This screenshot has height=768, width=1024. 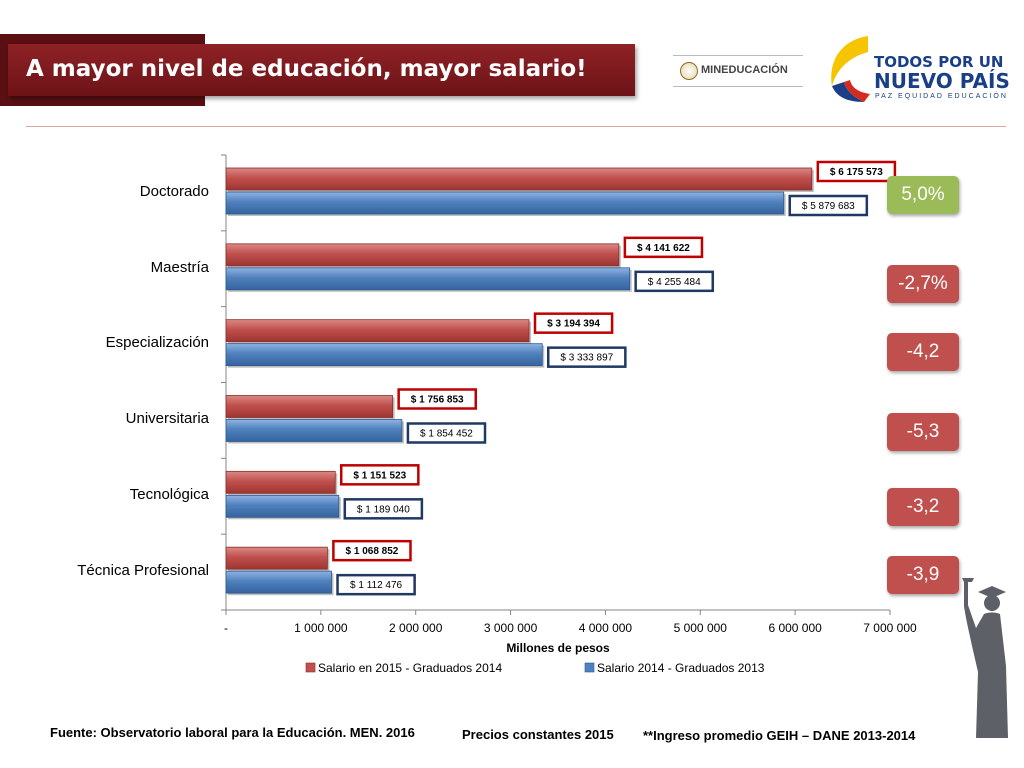 What do you see at coordinates (744, 70) in the screenshot?
I see `ministry-logo-text: MINEDUCACIÓN` at bounding box center [744, 70].